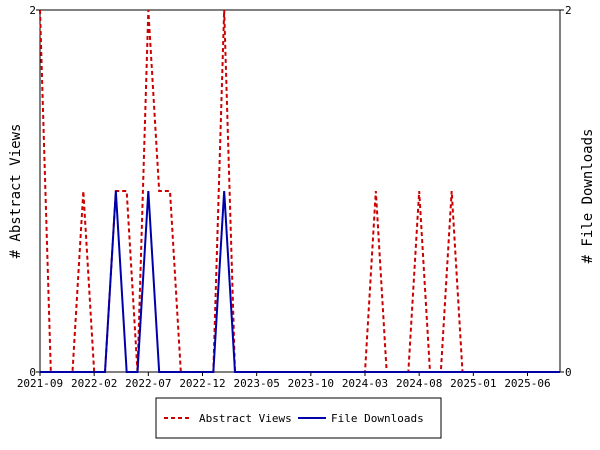 Image resolution: width=600 pixels, height=450 pixels. Describe the element at coordinates (473, 383) in the screenshot. I see `x-tick-label: 2025-01` at that location.